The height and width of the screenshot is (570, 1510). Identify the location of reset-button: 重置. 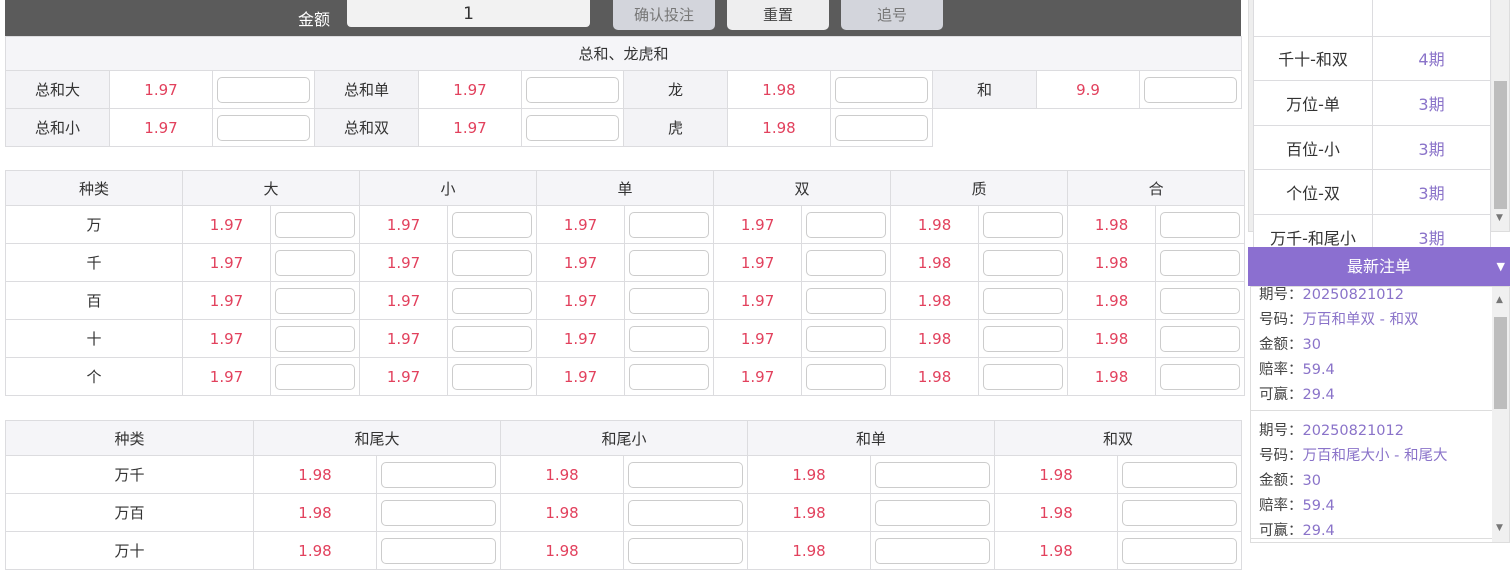
(778, 15).